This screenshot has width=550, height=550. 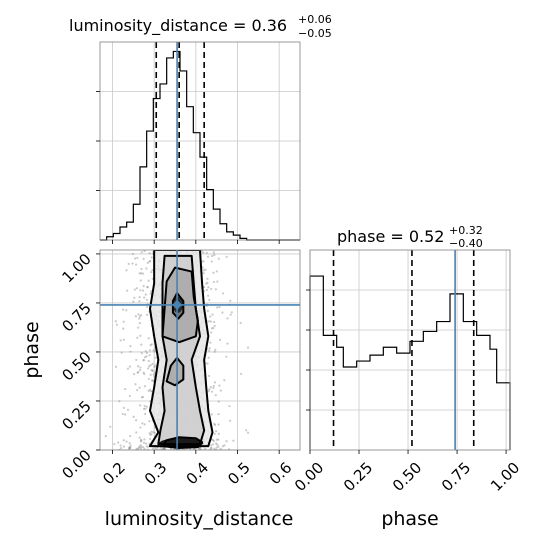 What do you see at coordinates (76, 366) in the screenshot?
I see `phase-y-tick-labels: 0.00 0.25 0.50 0.75 1.00` at bounding box center [76, 366].